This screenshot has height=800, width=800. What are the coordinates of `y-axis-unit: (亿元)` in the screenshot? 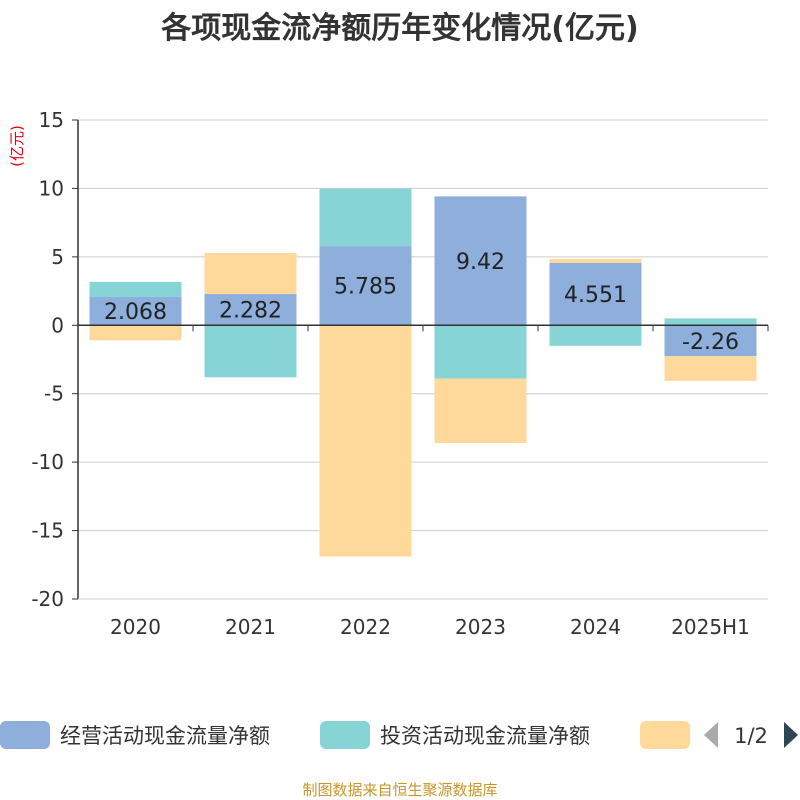 It's located at (17, 146).